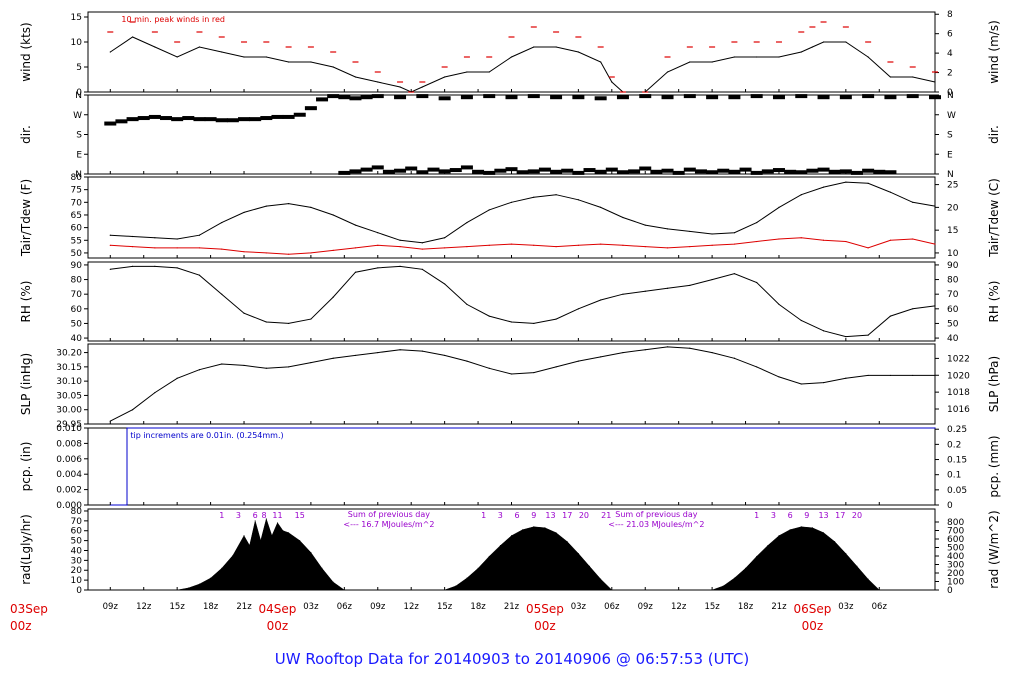 Image resolution: width=1024 pixels, height=700 pixels. I want to click on dir-ytick-label: E, so click(79, 155).